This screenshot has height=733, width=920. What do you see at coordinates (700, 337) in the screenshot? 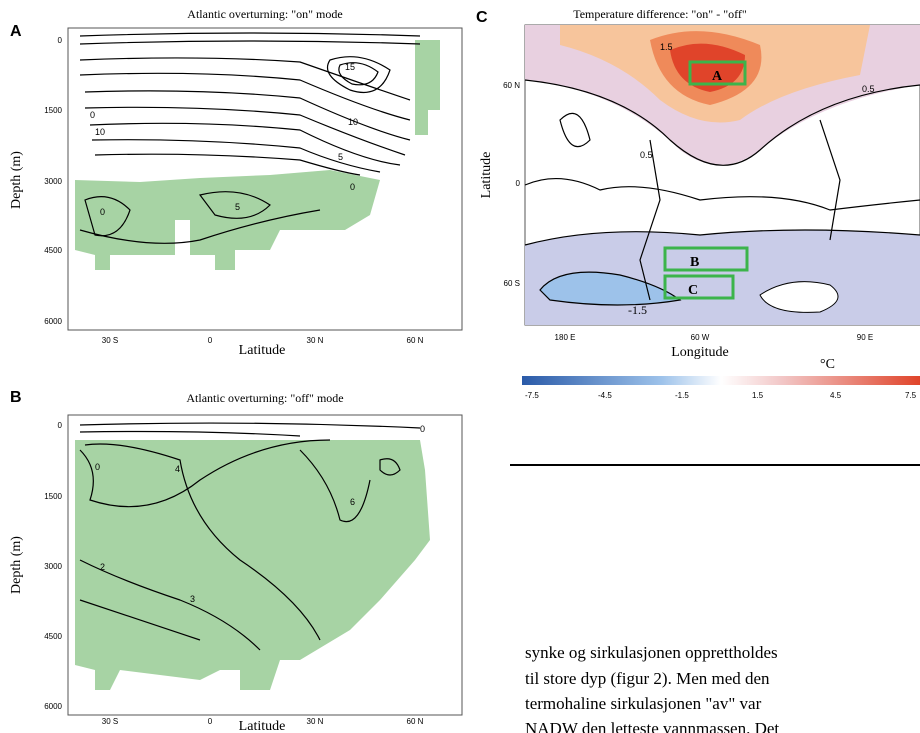
I see `x-tick-label: 60 W` at bounding box center [700, 337].